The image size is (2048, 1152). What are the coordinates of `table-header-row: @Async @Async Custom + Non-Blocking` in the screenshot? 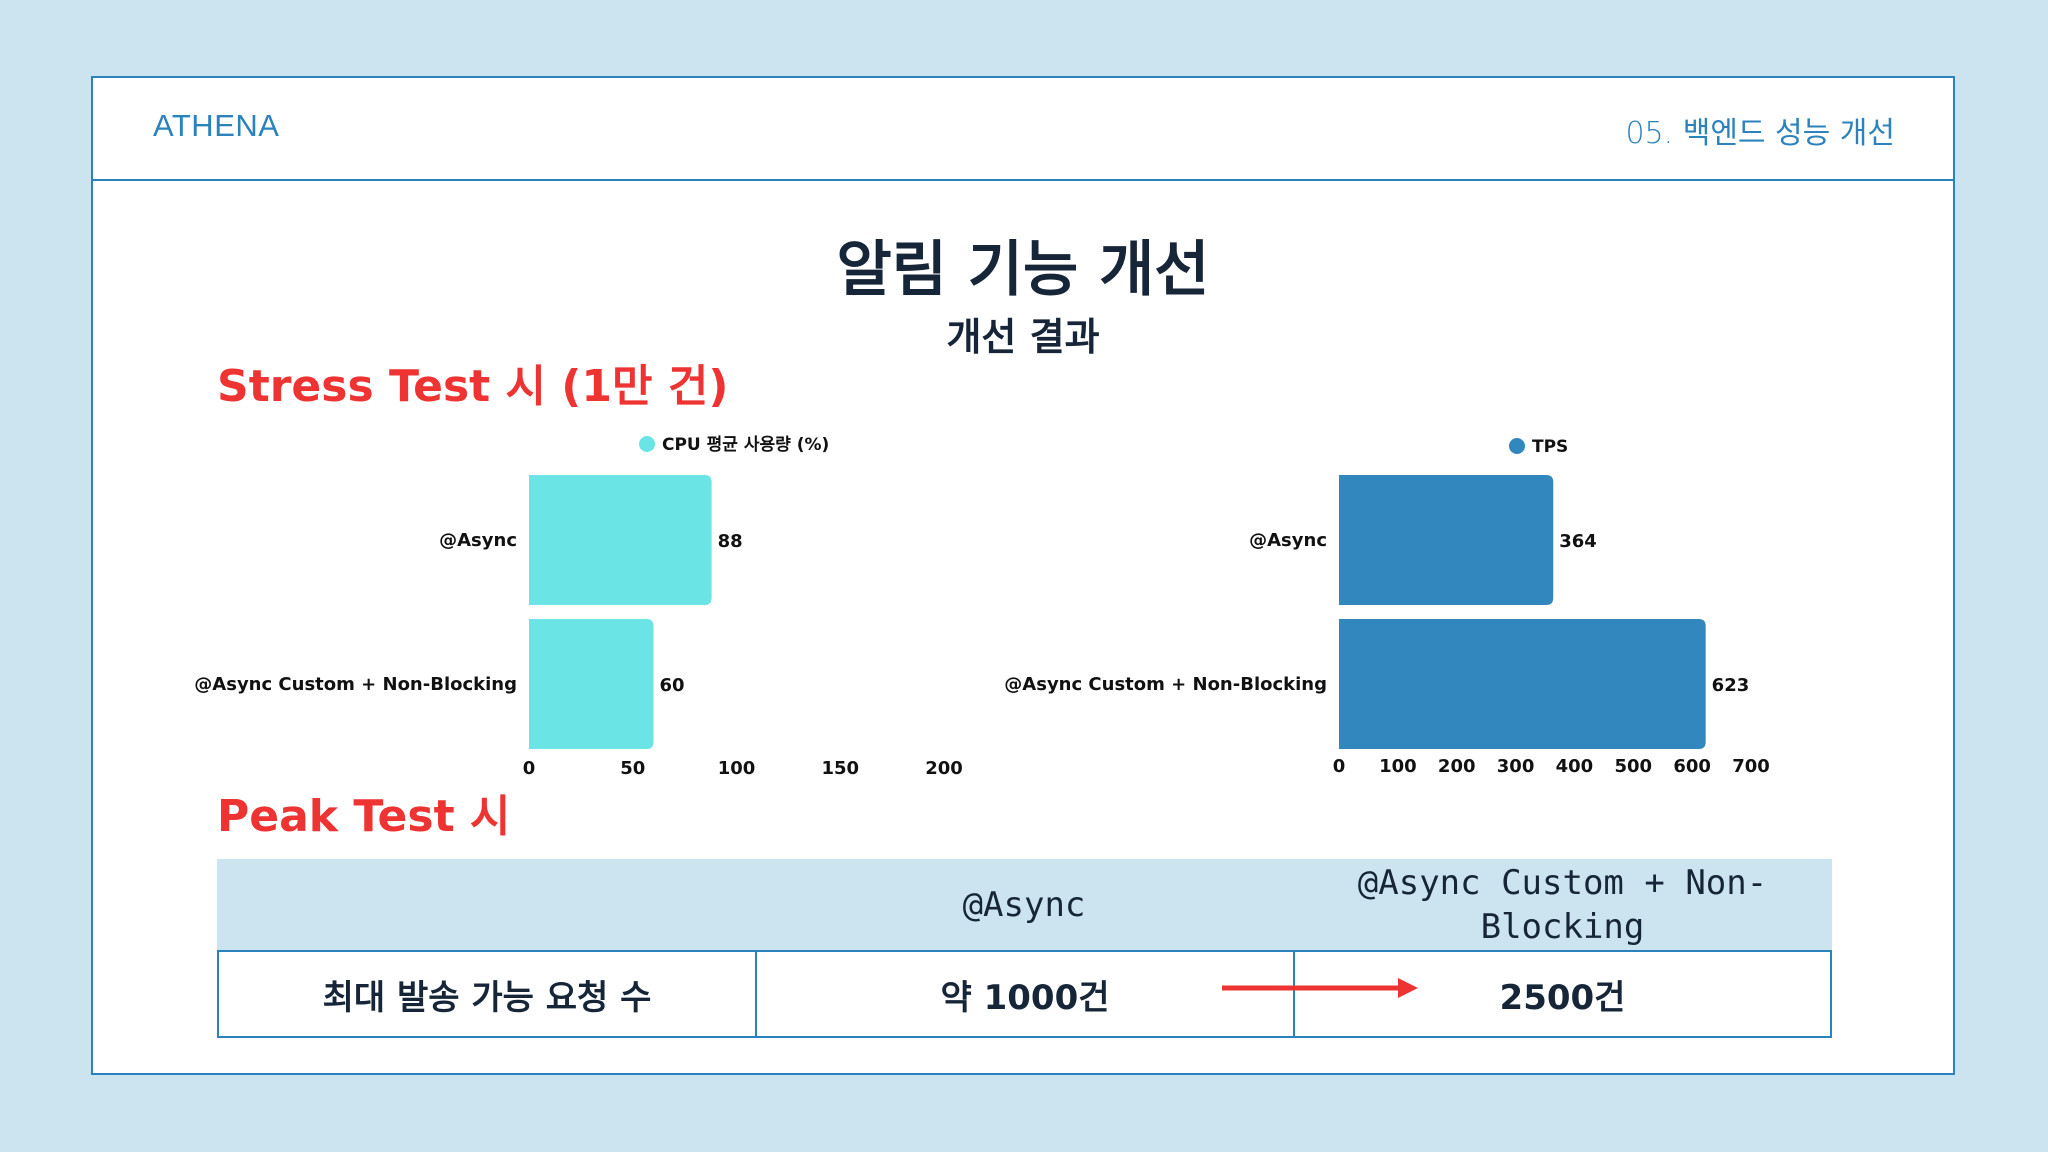 It's located at (1024, 904).